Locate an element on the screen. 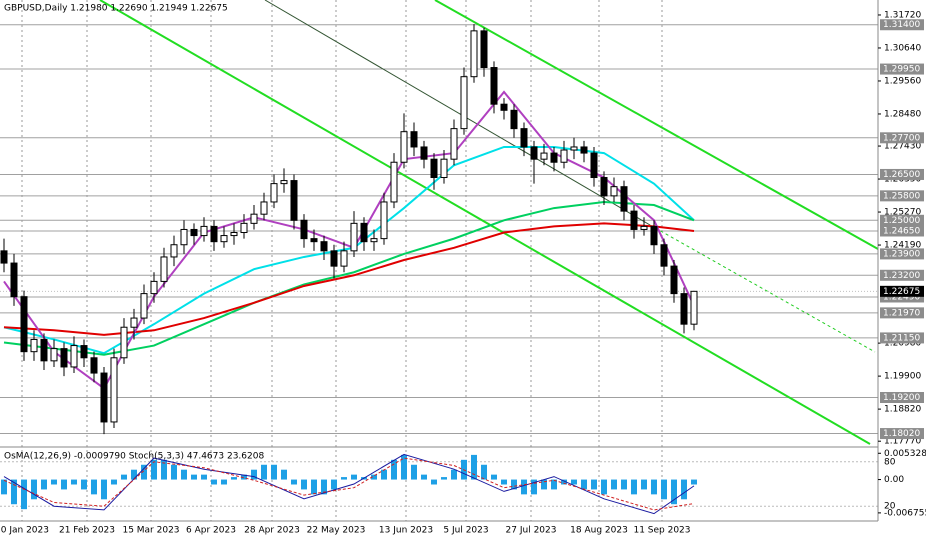  last-price-box is located at coordinates (902, 291).